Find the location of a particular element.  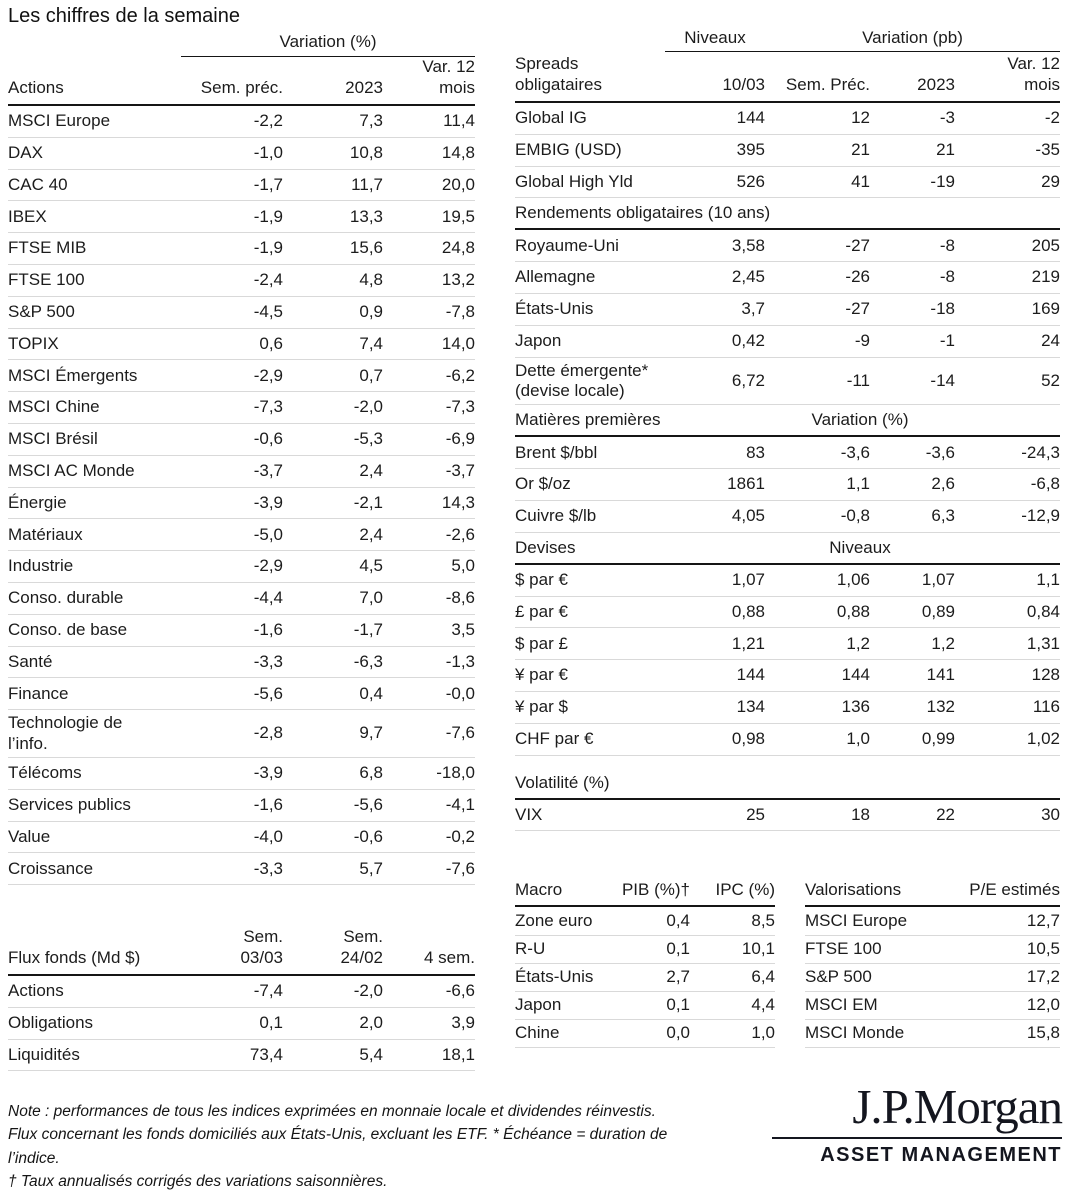

cell-value: 169 is located at coordinates (1045, 309).